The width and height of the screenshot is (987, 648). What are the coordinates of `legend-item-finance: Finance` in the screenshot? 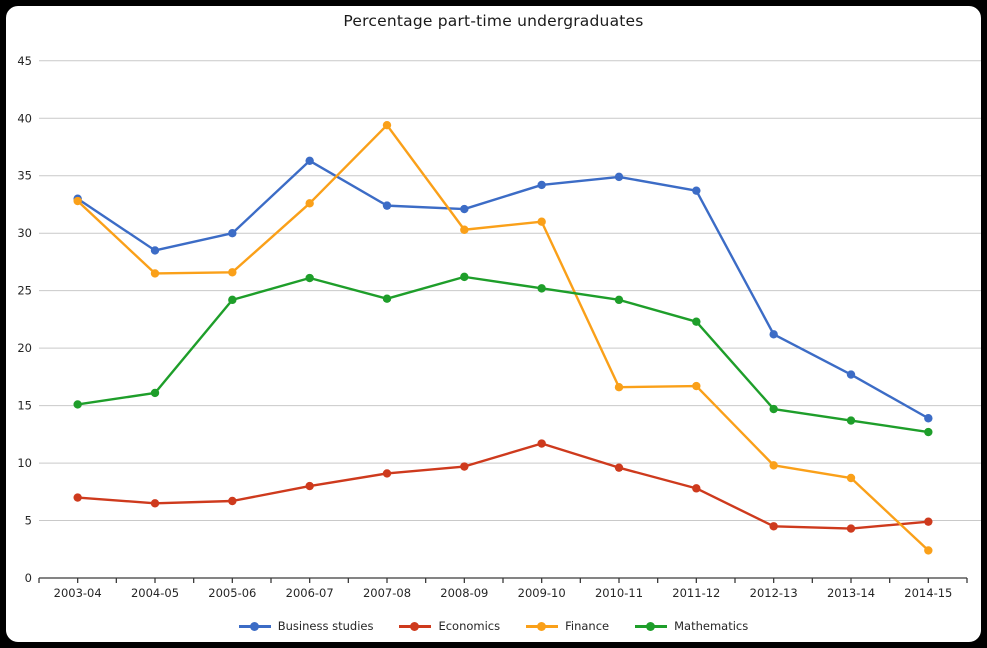 It's located at (567, 626).